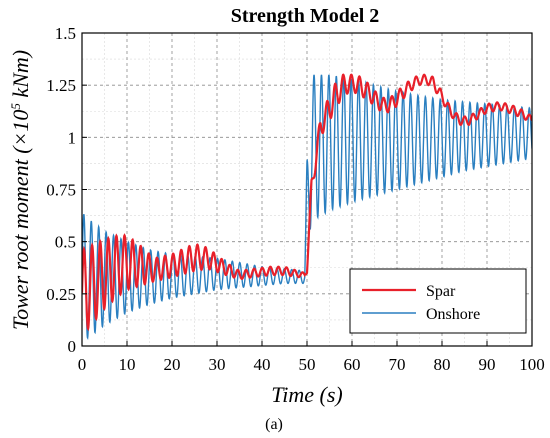  Describe the element at coordinates (453, 314) in the screenshot. I see `legend-label-onshore: Onshore` at that location.